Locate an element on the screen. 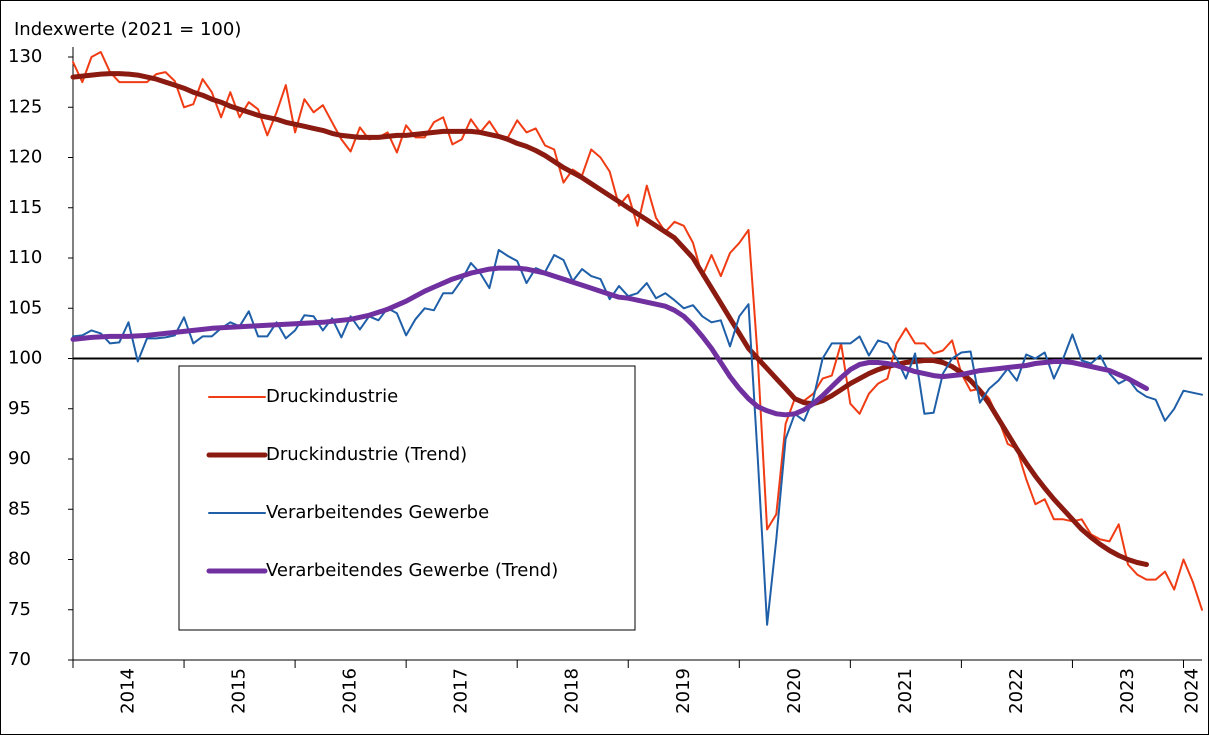 This screenshot has width=1209, height=735. x-tick-label: 2023 is located at coordinates (1127, 691).